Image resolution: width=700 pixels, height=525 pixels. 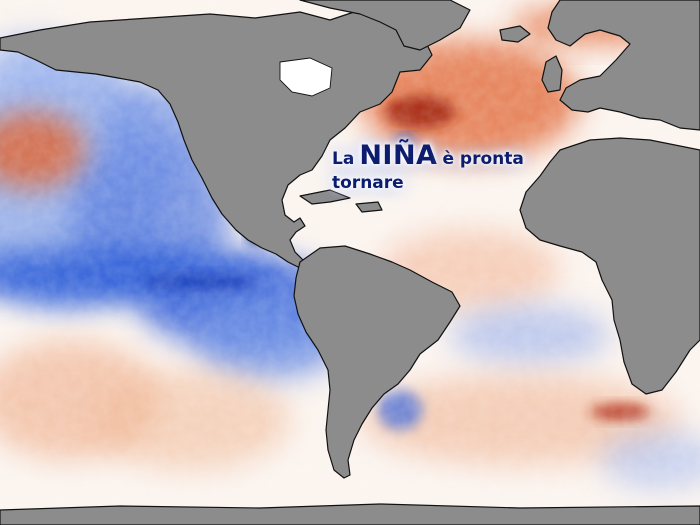 What do you see at coordinates (325, 197) in the screenshot?
I see `landmass-cuba` at bounding box center [325, 197].